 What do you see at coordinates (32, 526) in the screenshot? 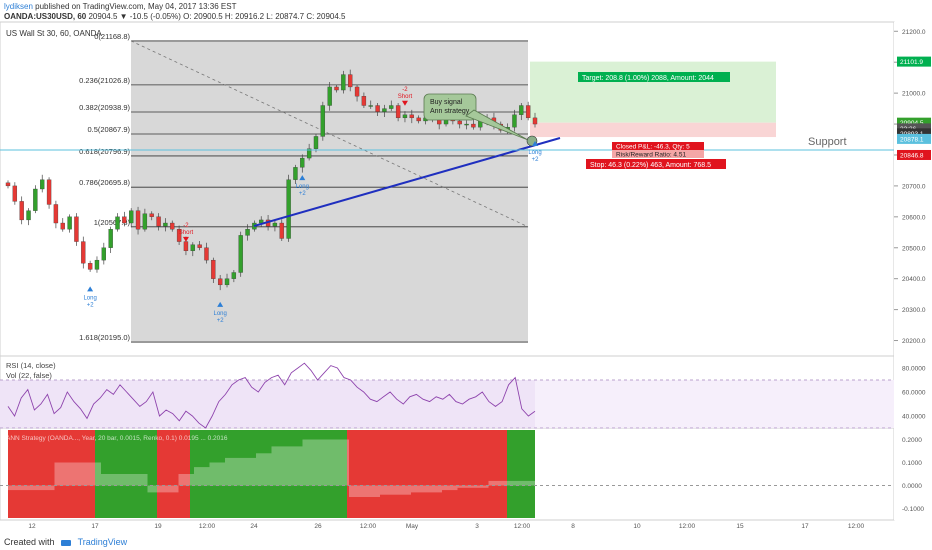
I see `x-axis-label: 12` at bounding box center [32, 526].